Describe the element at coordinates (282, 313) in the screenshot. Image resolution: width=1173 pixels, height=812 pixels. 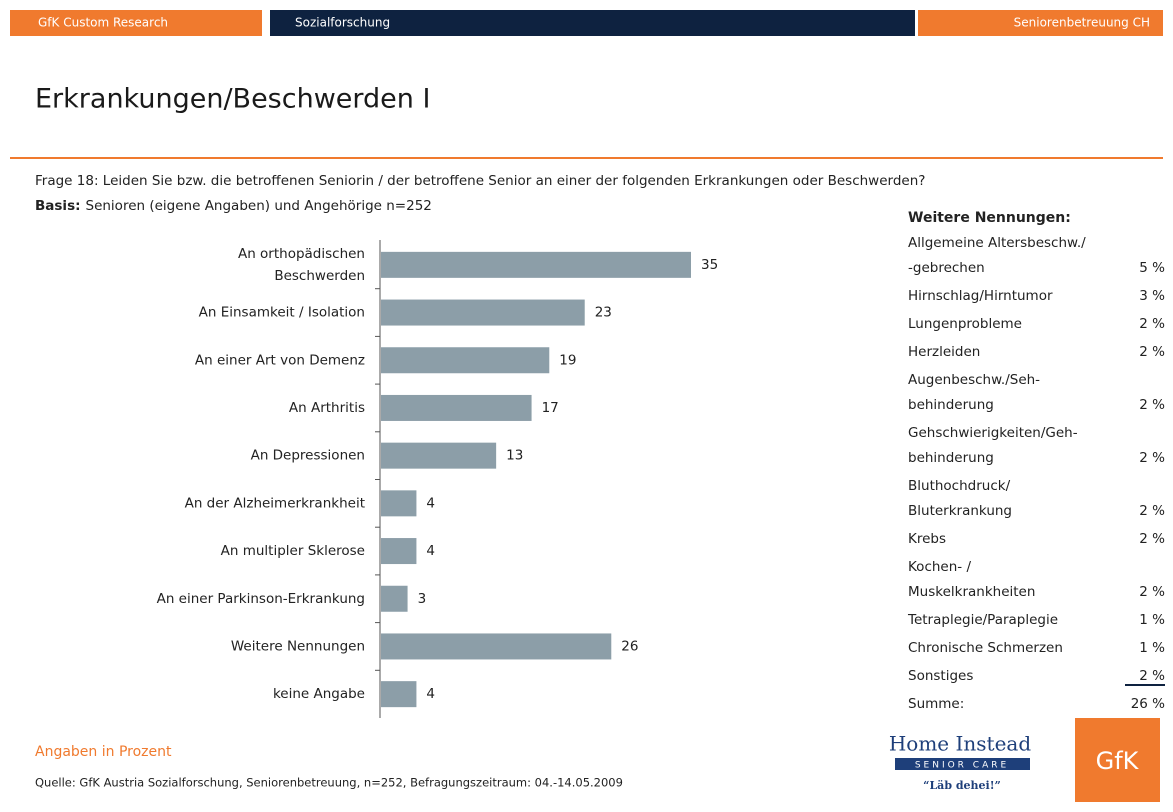
I see `category-label: An Einsamkeit / Isolation` at that location.